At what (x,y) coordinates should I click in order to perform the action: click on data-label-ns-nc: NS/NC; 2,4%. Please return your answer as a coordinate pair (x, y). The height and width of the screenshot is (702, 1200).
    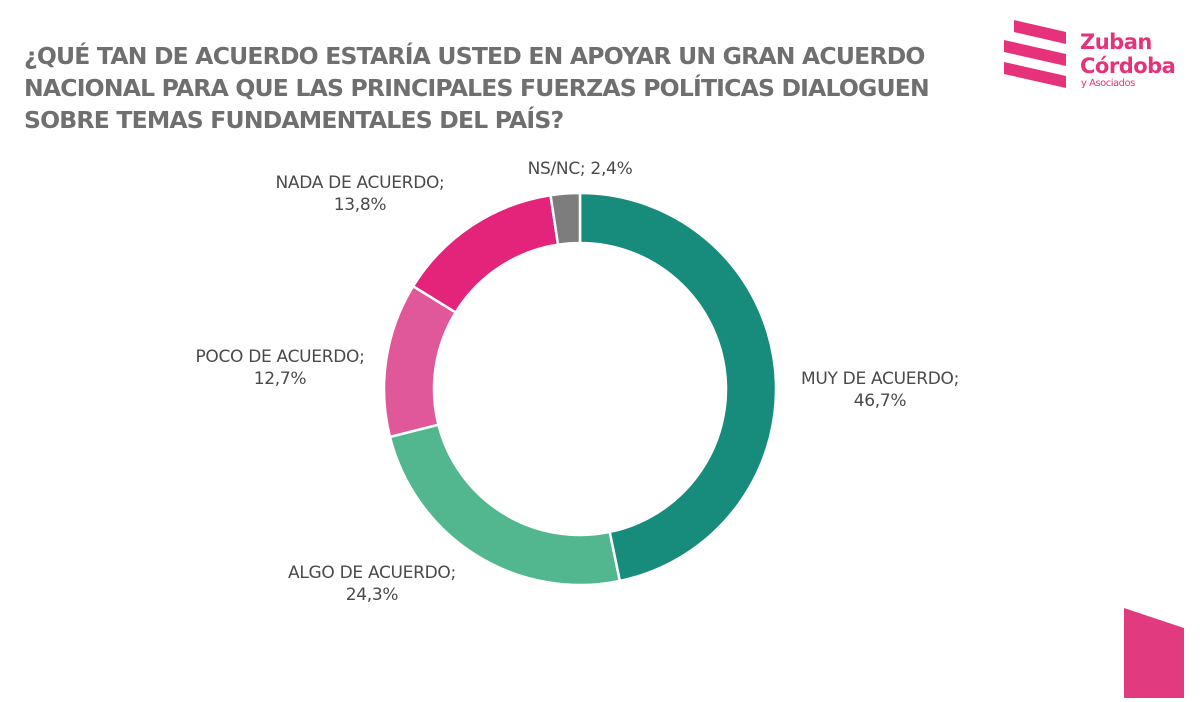
    Looking at the image, I should click on (580, 169).